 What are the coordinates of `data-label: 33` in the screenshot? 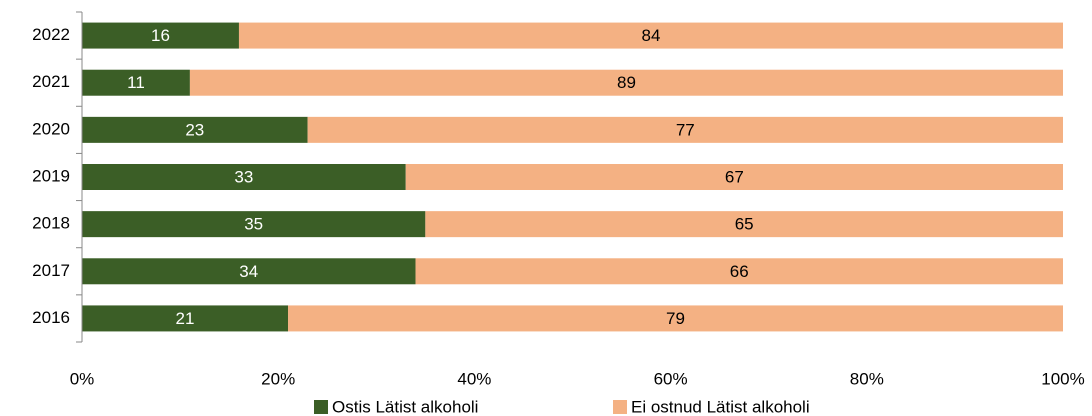 It's located at (243, 176).